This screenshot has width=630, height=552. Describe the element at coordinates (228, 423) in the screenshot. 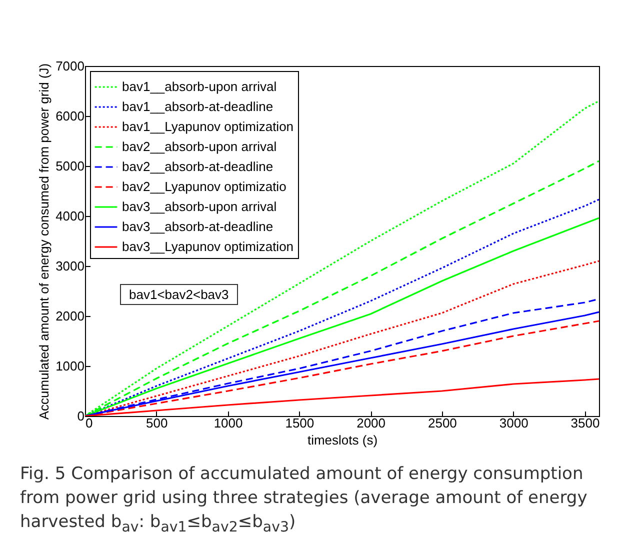

I see `x-tick-label: 1000` at that location.